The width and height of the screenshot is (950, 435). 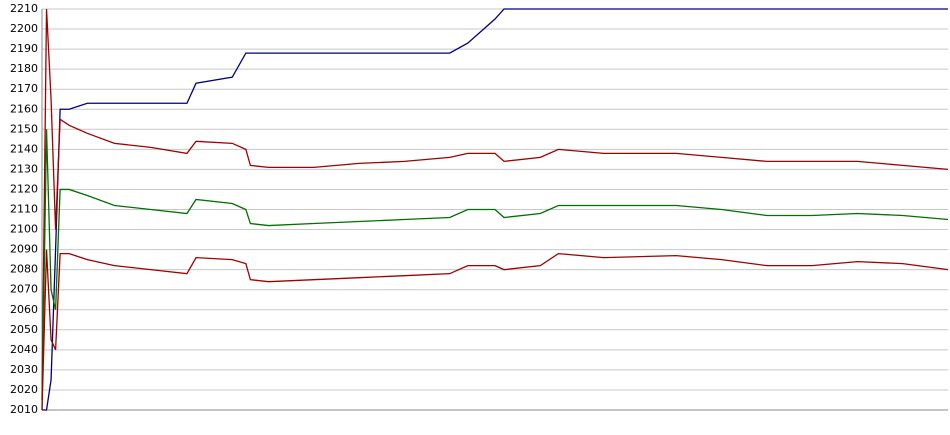 I want to click on y-tick-label: 2140, so click(x=24, y=148).